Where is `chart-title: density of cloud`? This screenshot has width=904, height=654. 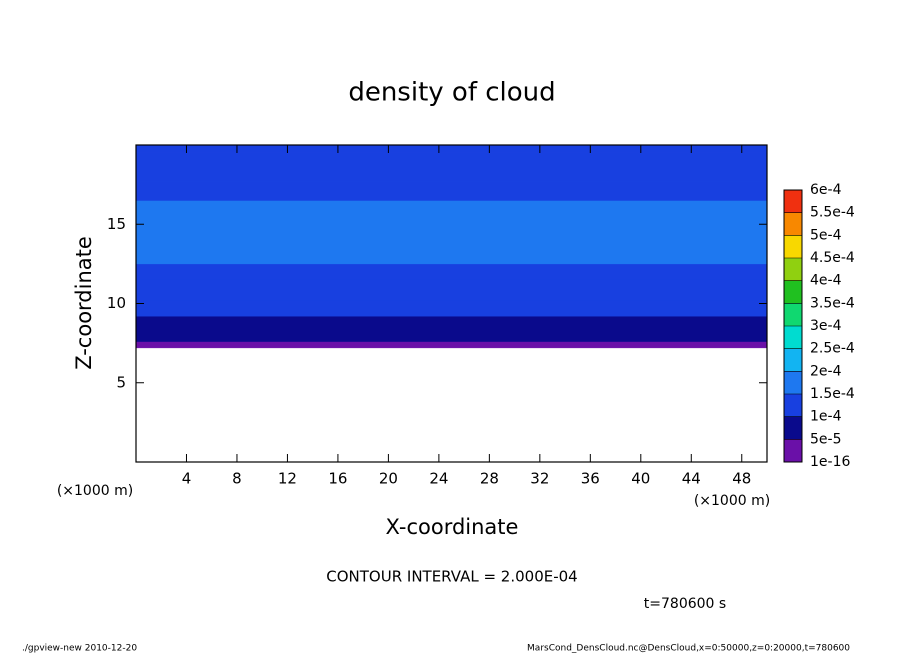 chart-title: density of cloud is located at coordinates (451, 93).